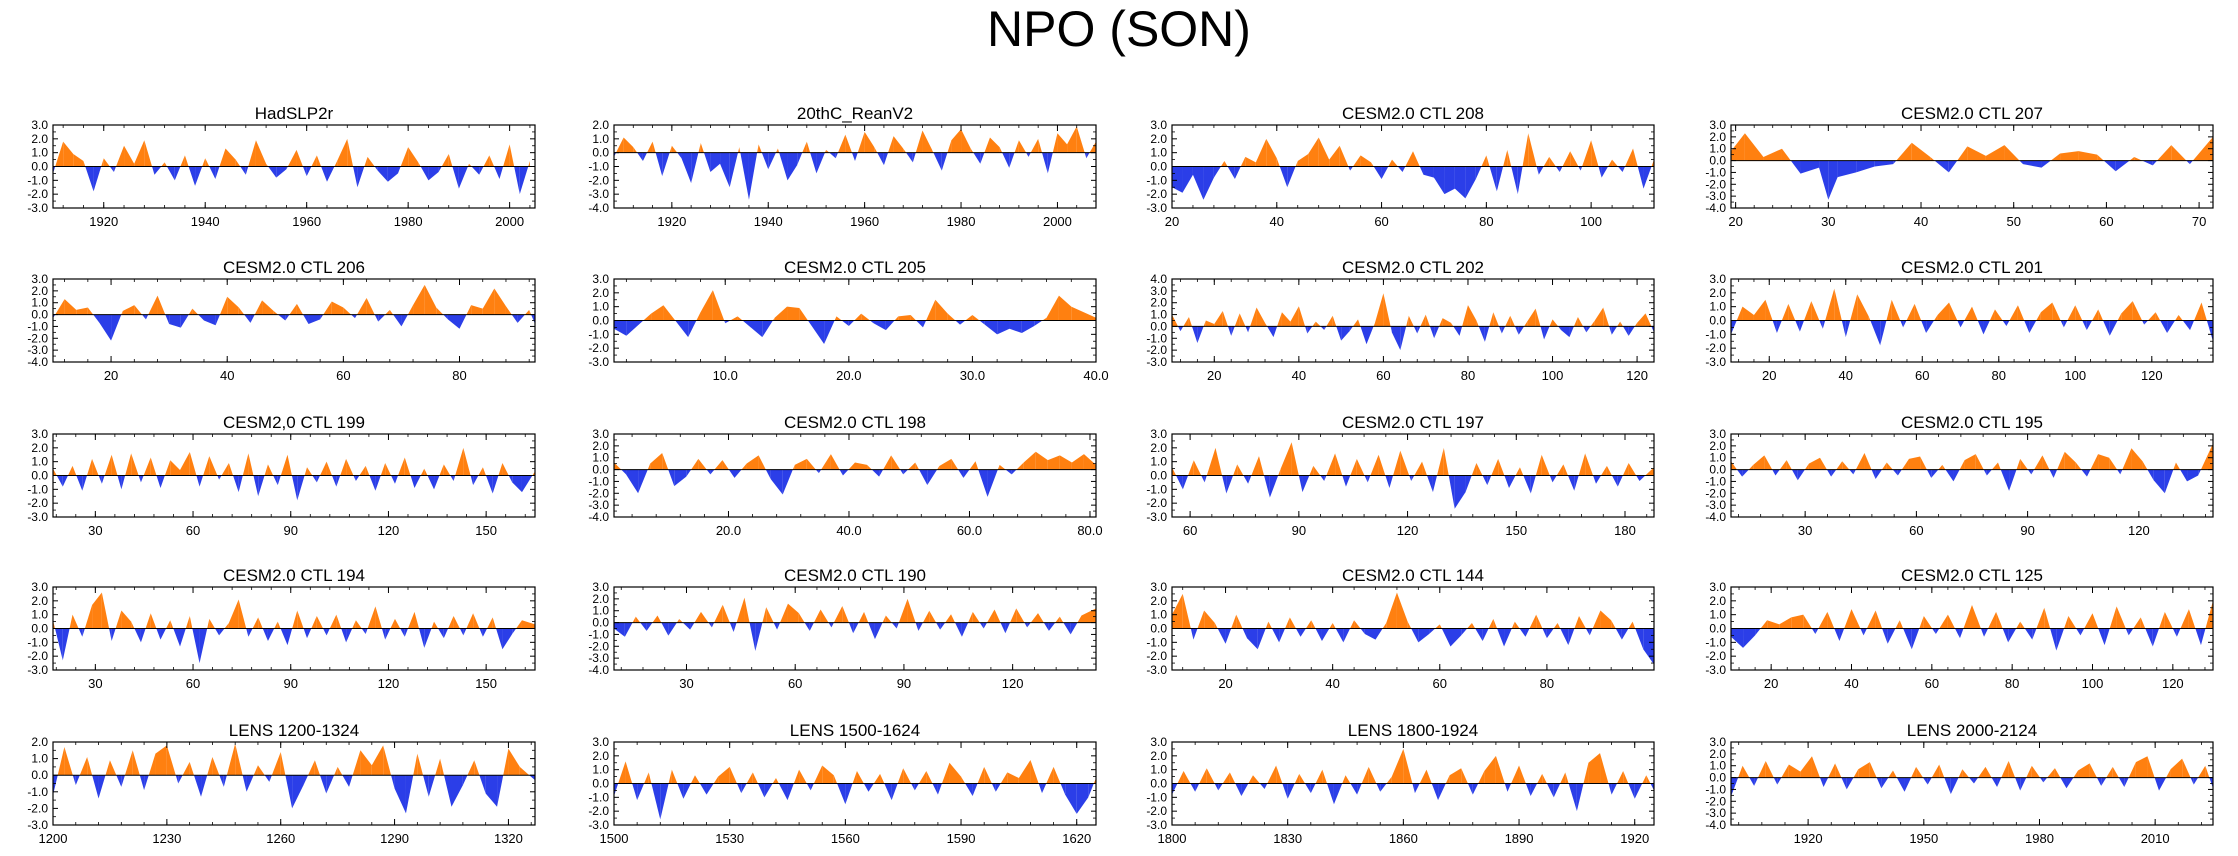 This screenshot has height=856, width=2238. I want to click on x-tick-label: 1620, so click(1076, 838).